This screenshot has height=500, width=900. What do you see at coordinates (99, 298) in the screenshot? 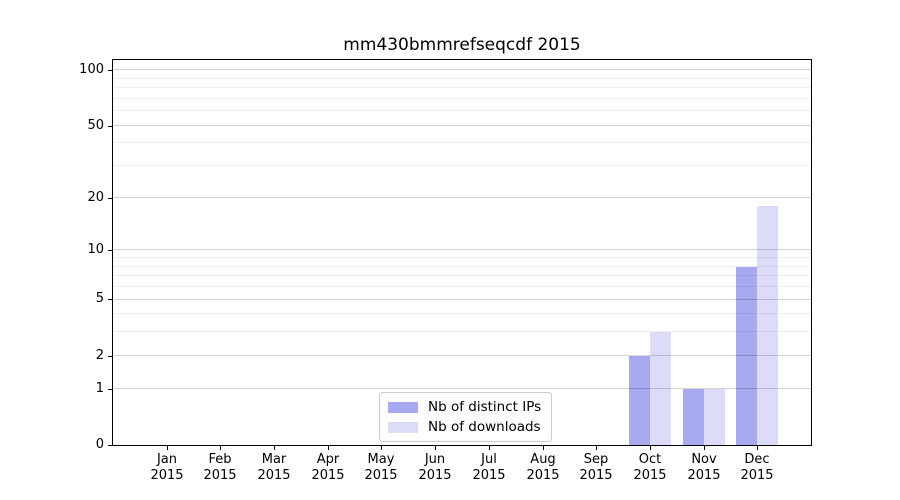
I see `y-tick-label: 5` at bounding box center [99, 298].